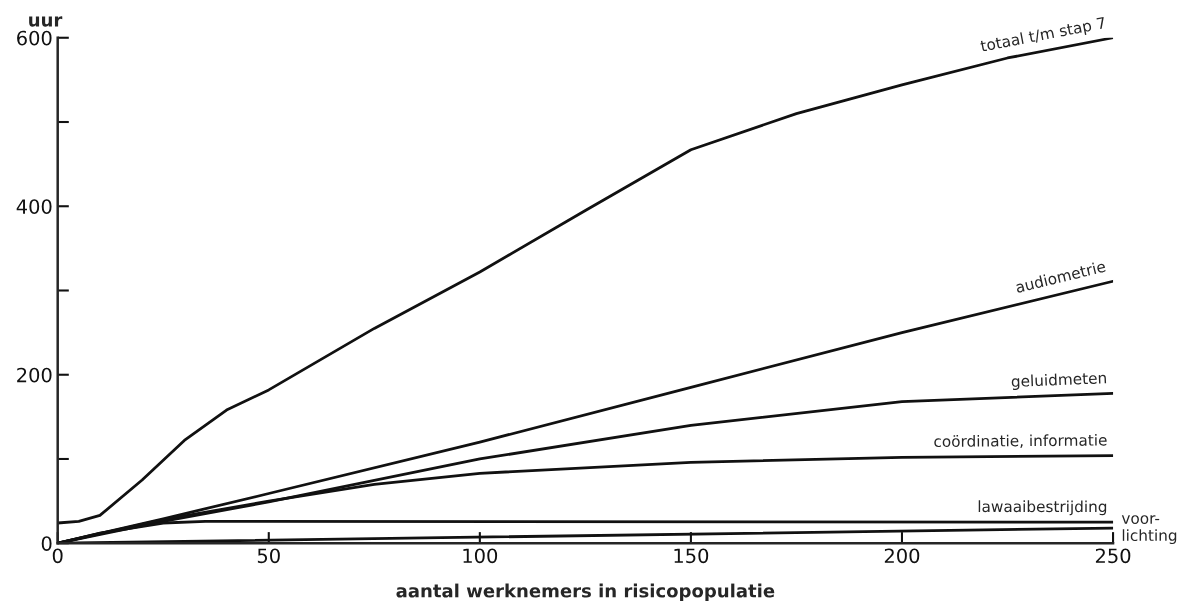 The height and width of the screenshot is (609, 1202). What do you see at coordinates (1043, 35) in the screenshot?
I see `text: totaal t/m stap 7` at bounding box center [1043, 35].